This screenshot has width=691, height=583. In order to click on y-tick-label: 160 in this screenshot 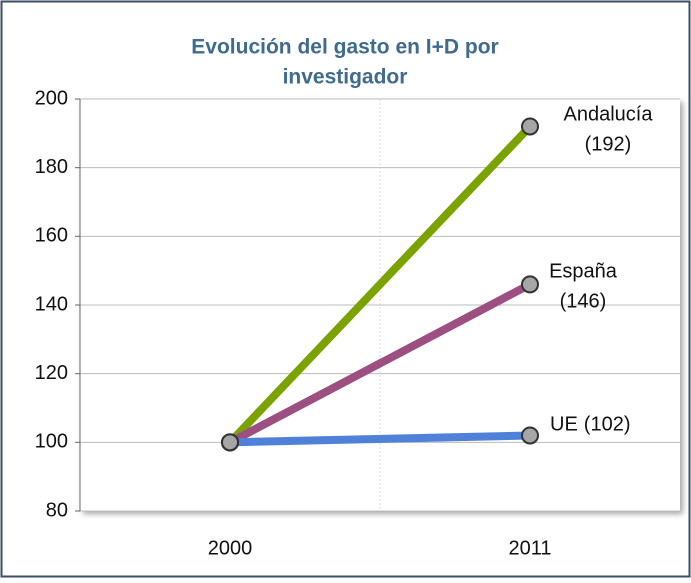, I will do `click(51, 236)`.